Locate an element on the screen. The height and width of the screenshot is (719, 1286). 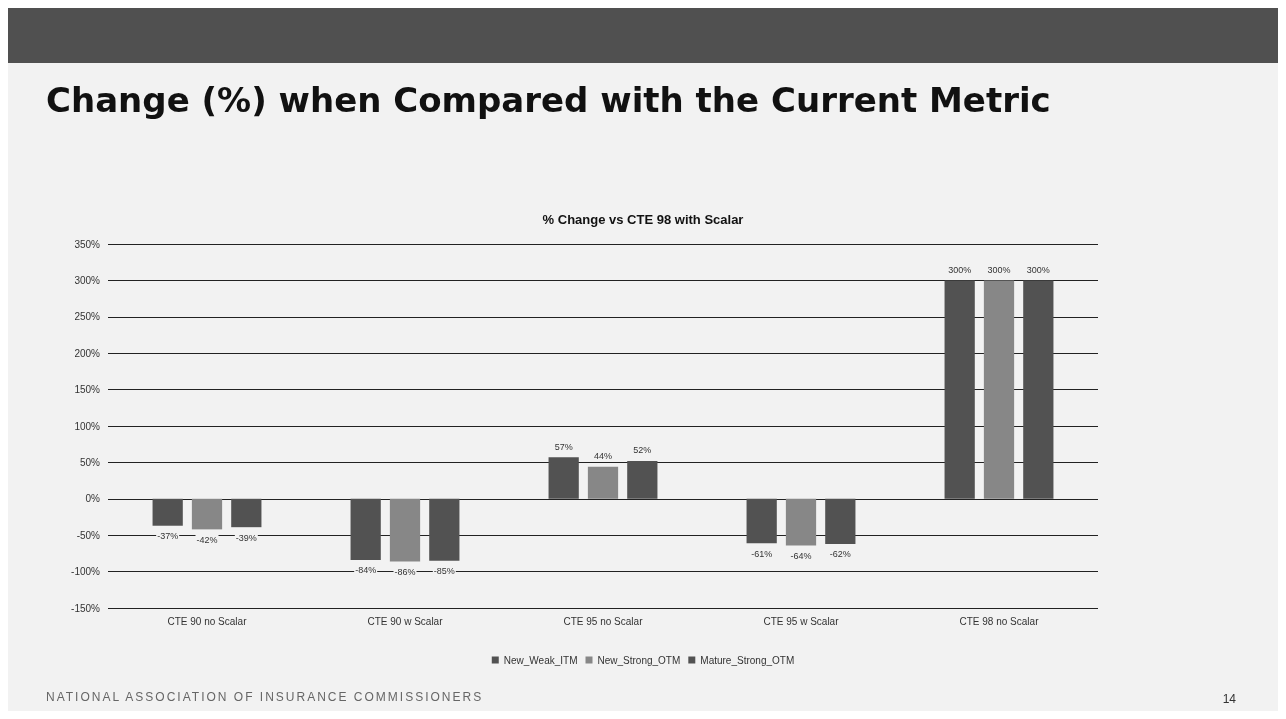
y-tick-label: 0% is located at coordinates (93, 499).